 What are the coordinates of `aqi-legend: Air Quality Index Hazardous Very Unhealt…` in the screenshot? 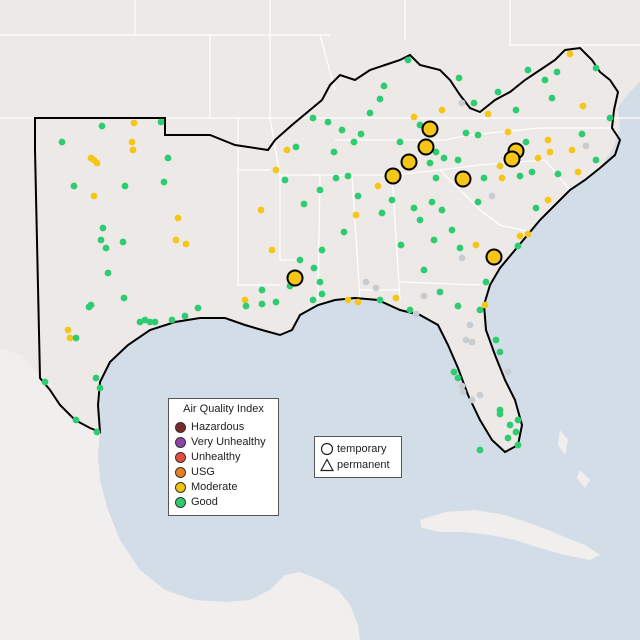 It's located at (223, 457).